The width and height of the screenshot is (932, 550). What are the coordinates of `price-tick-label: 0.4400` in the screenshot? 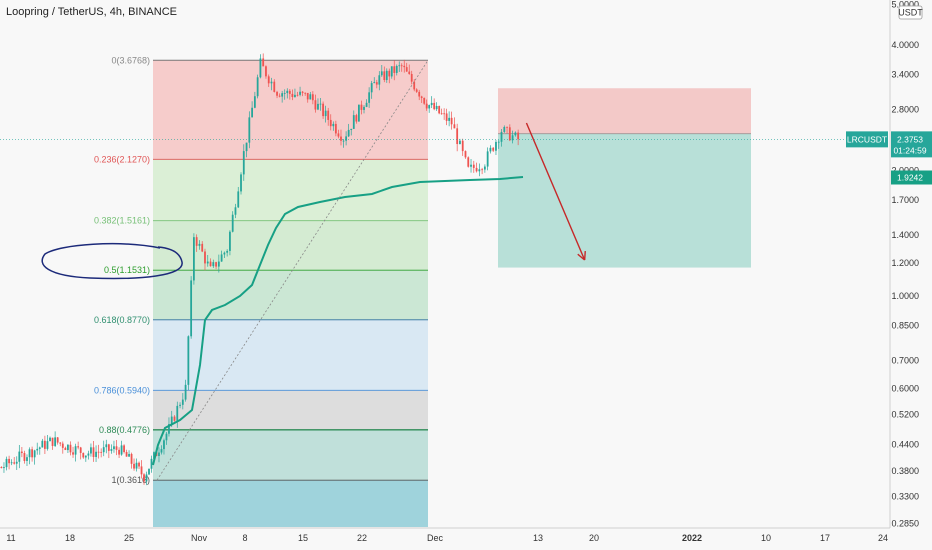 It's located at (905, 445).